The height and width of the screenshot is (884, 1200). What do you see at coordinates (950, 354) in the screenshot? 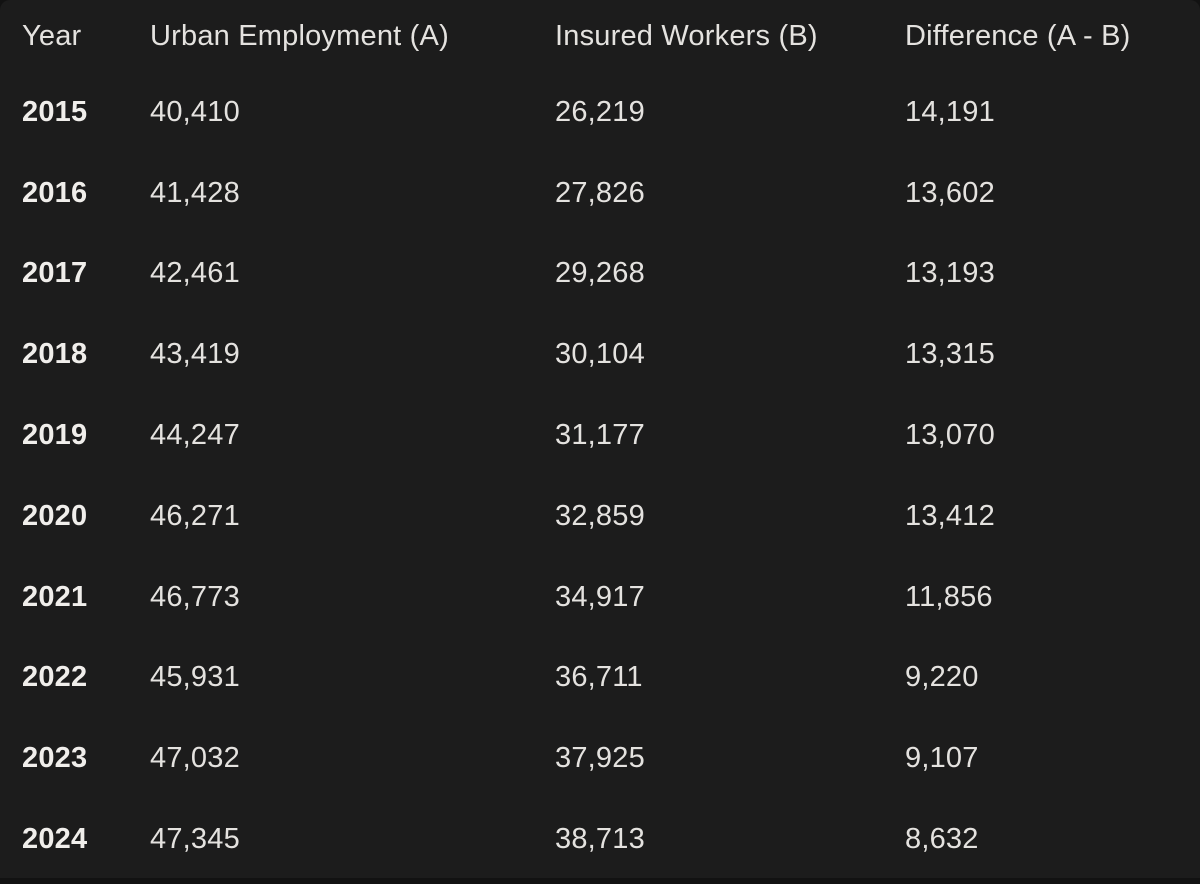
I see `difference-cell: 13,315` at bounding box center [950, 354].